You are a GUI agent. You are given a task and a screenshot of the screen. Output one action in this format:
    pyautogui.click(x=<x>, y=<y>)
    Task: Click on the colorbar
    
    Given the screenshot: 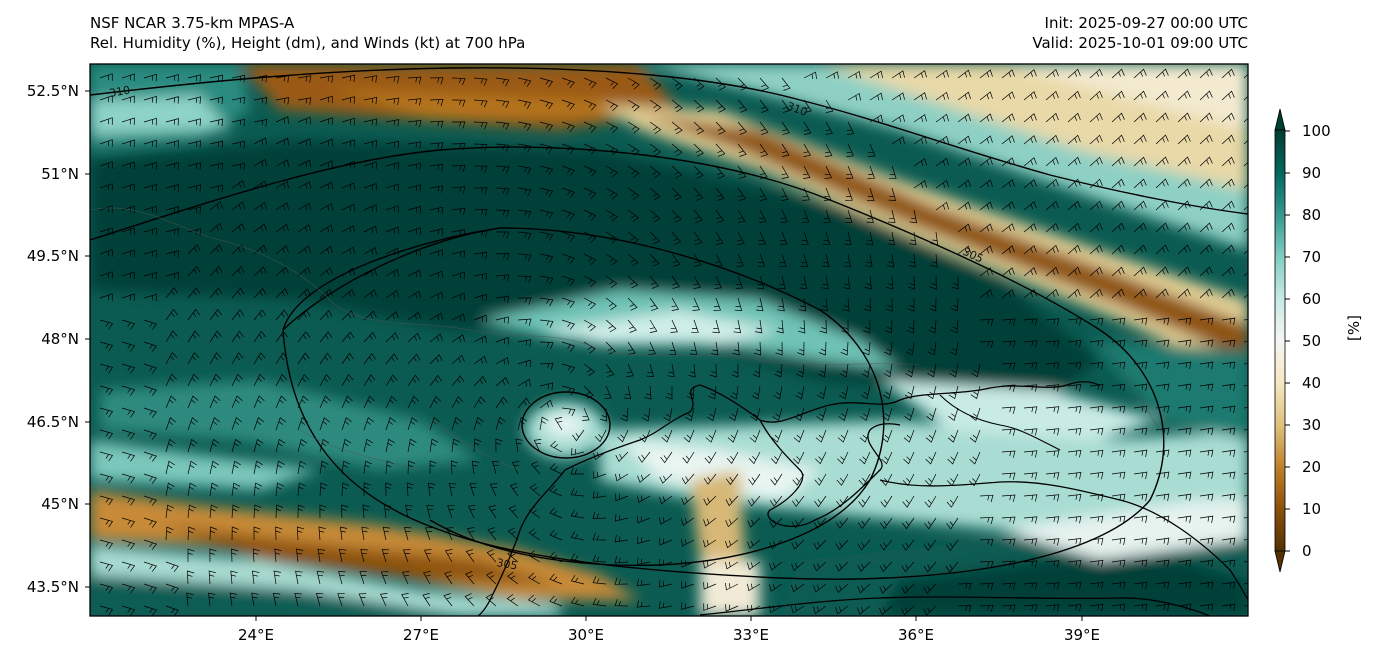 What is the action you would take?
    pyautogui.click(x=1282, y=340)
    